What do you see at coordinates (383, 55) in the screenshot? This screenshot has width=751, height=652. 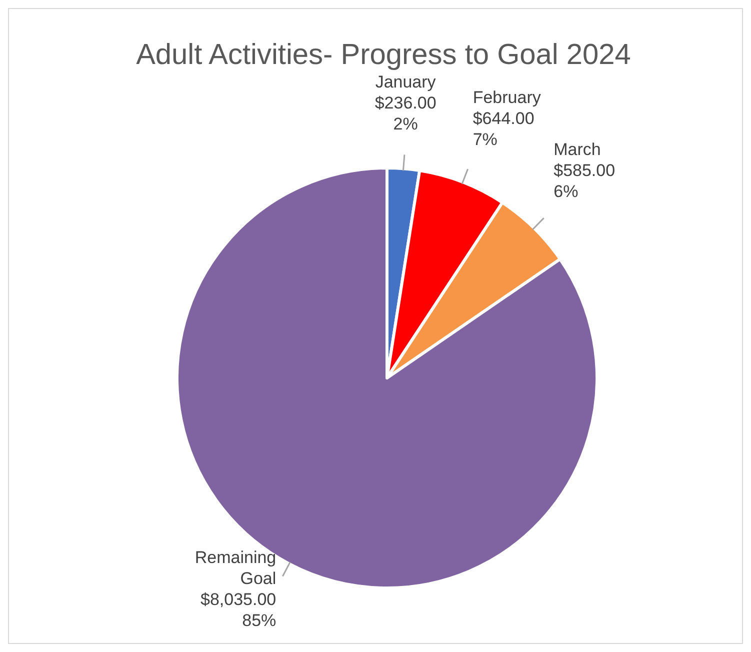 I see `chart-title: Adult Activities- Progress to Goal 2024` at bounding box center [383, 55].